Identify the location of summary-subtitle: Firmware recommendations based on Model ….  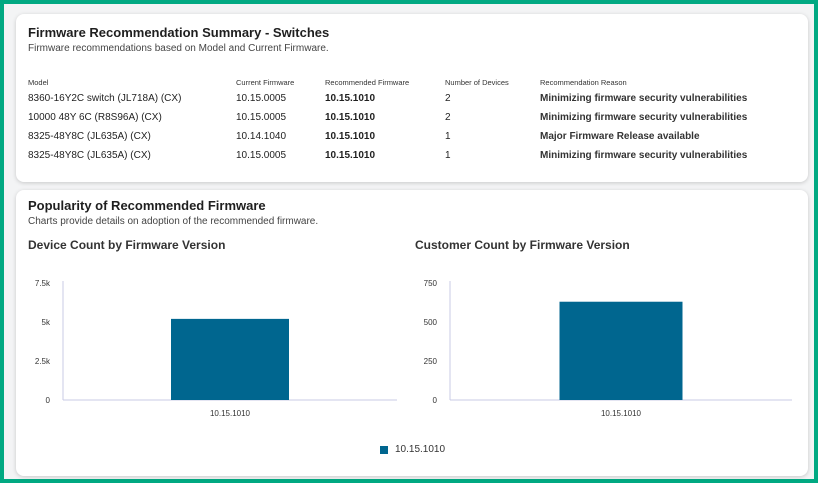
(178, 48).